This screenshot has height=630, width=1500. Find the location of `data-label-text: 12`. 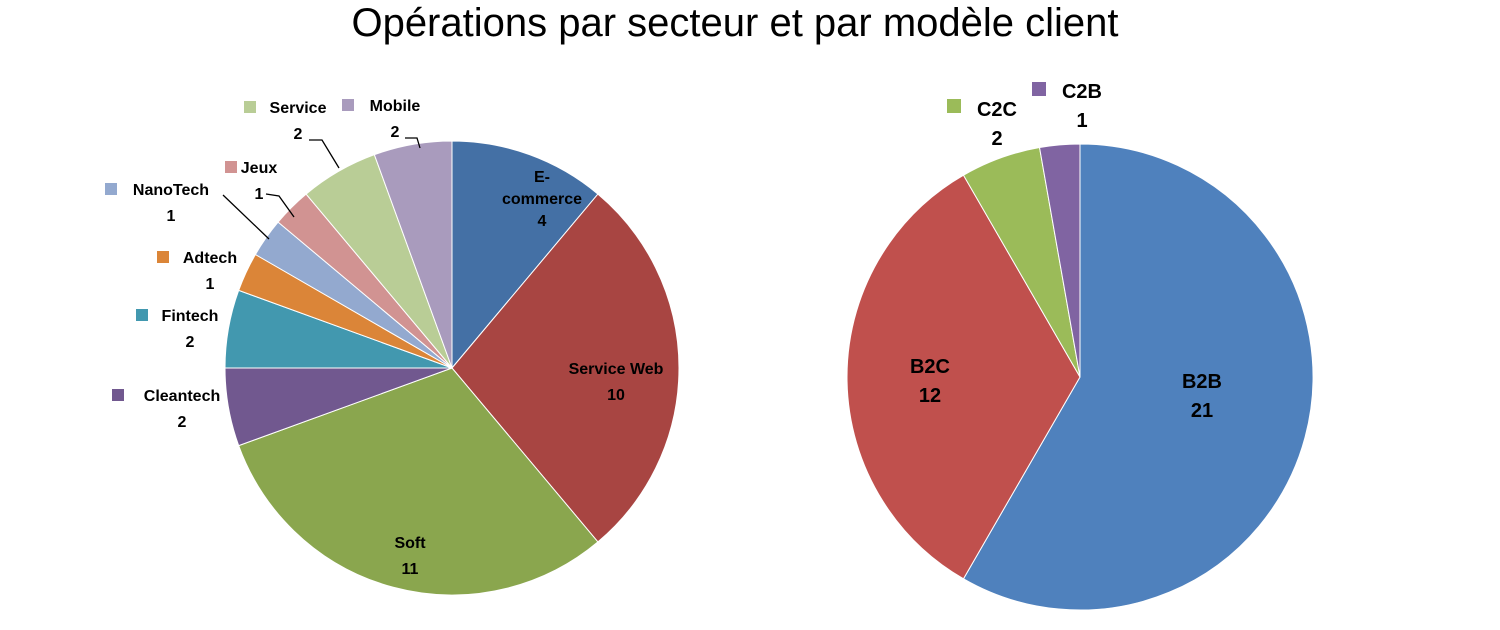

data-label-text: 12 is located at coordinates (930, 396).